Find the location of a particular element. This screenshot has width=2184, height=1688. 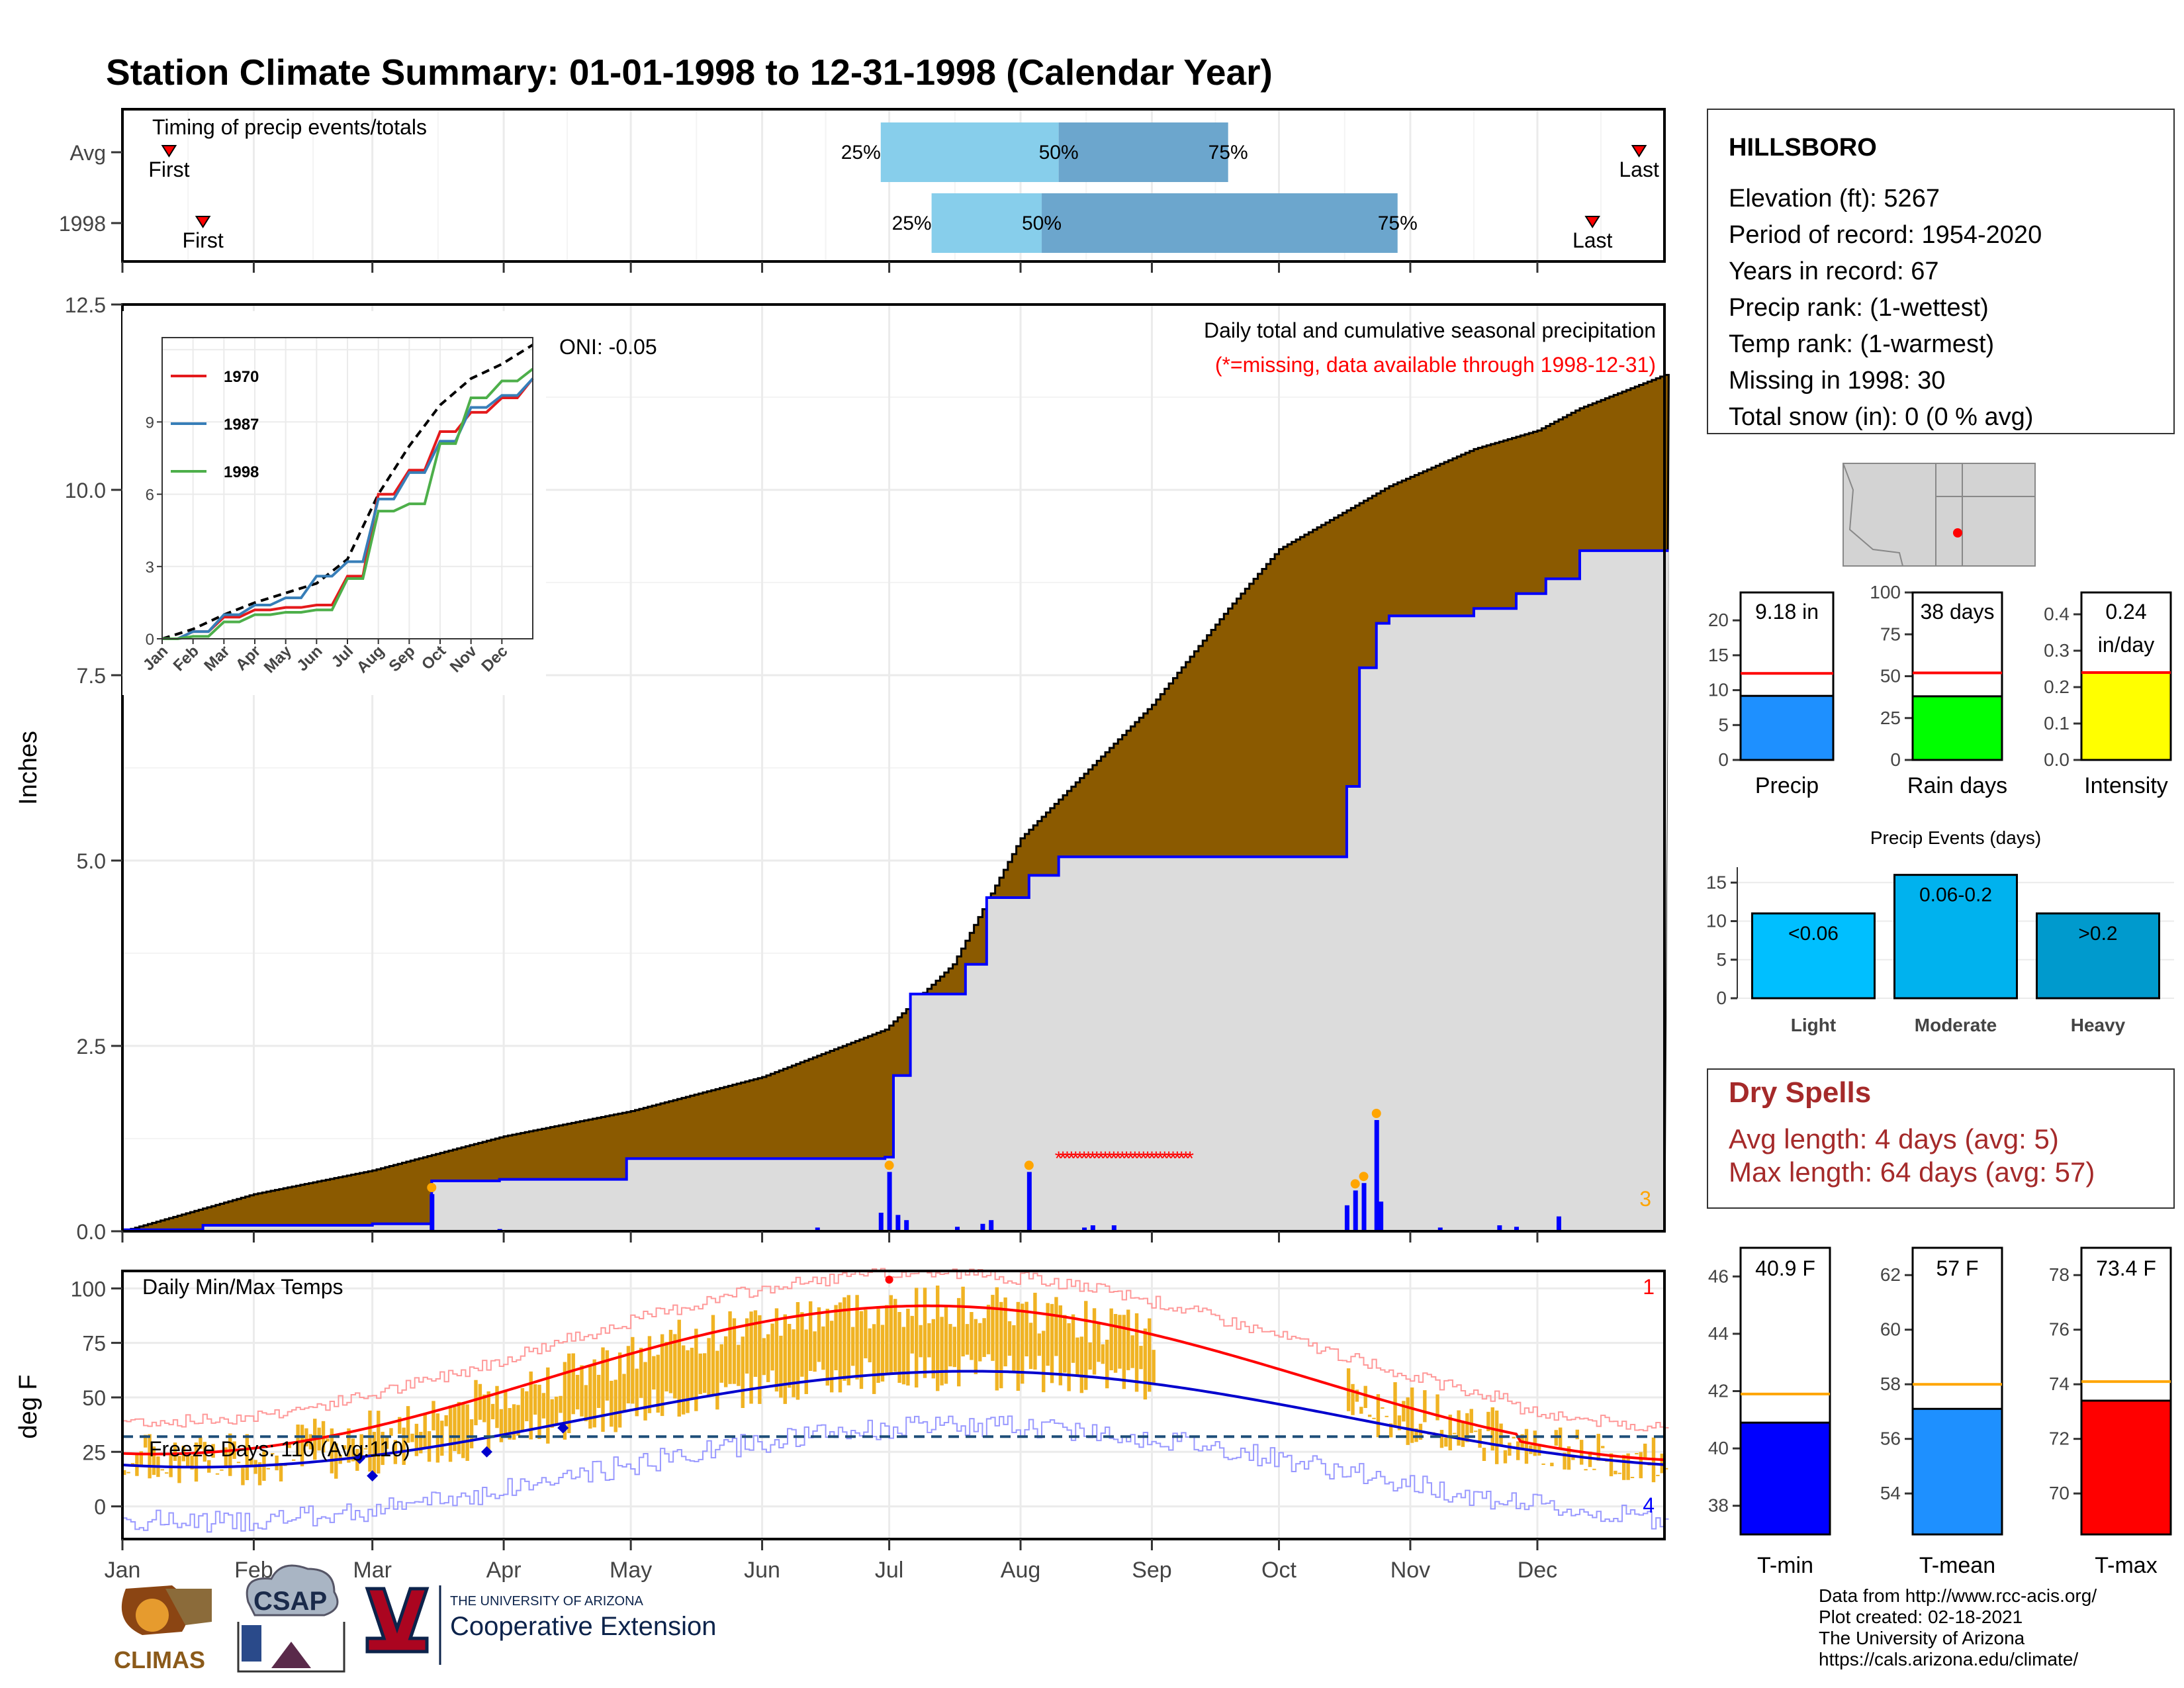

station-location-marker is located at coordinates (1957, 533).